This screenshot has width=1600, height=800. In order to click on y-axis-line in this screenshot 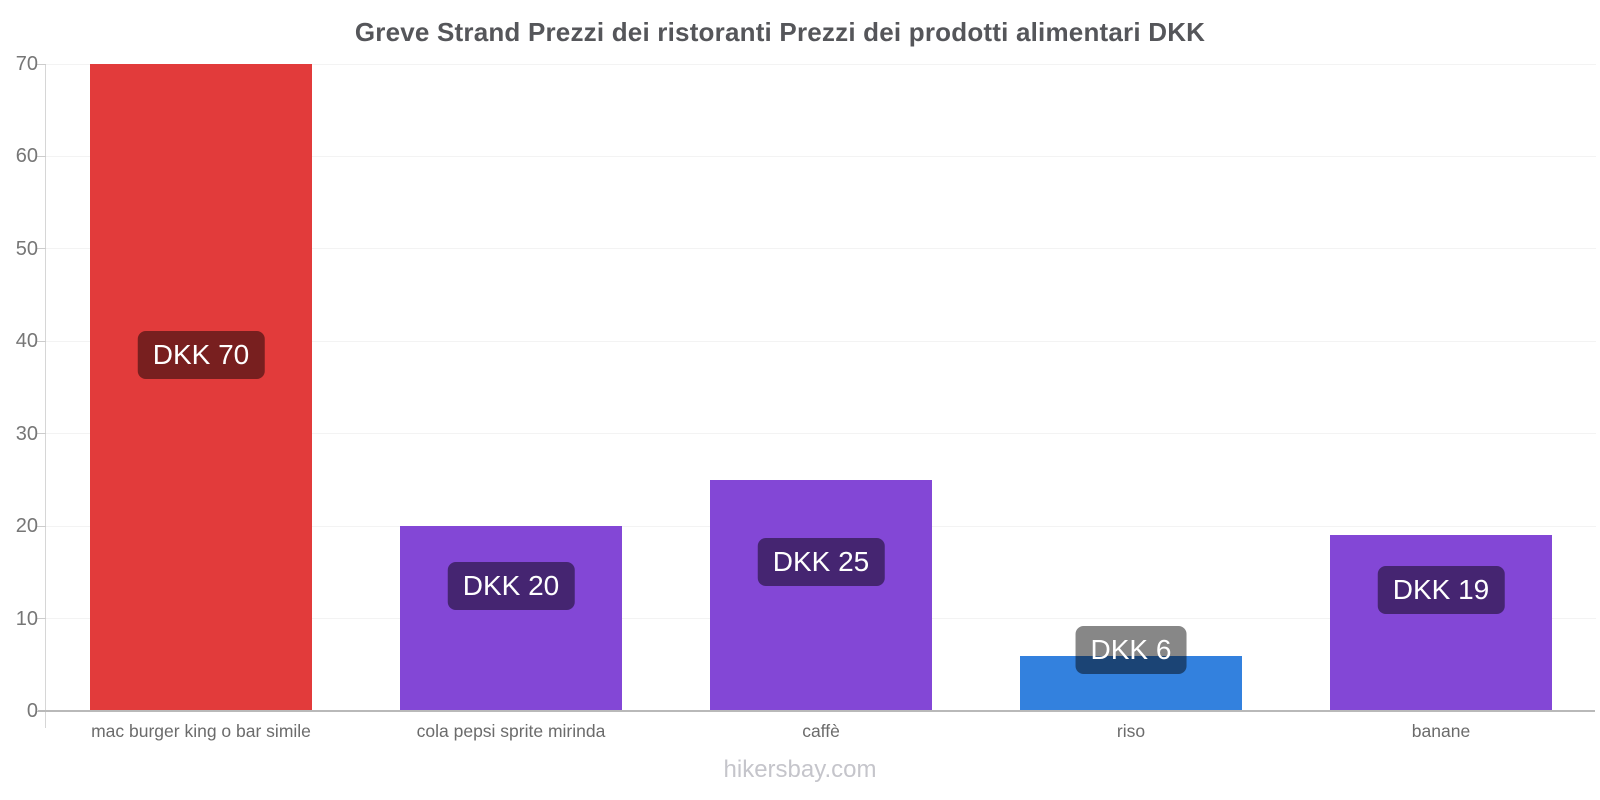, I will do `click(45, 396)`.